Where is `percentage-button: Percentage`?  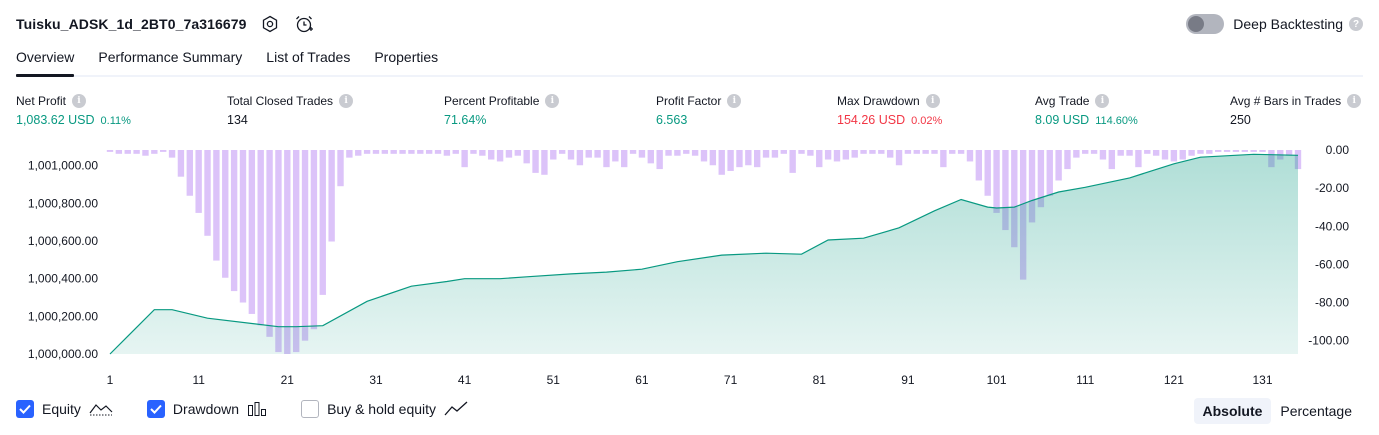
percentage-button: Percentage is located at coordinates (1316, 411).